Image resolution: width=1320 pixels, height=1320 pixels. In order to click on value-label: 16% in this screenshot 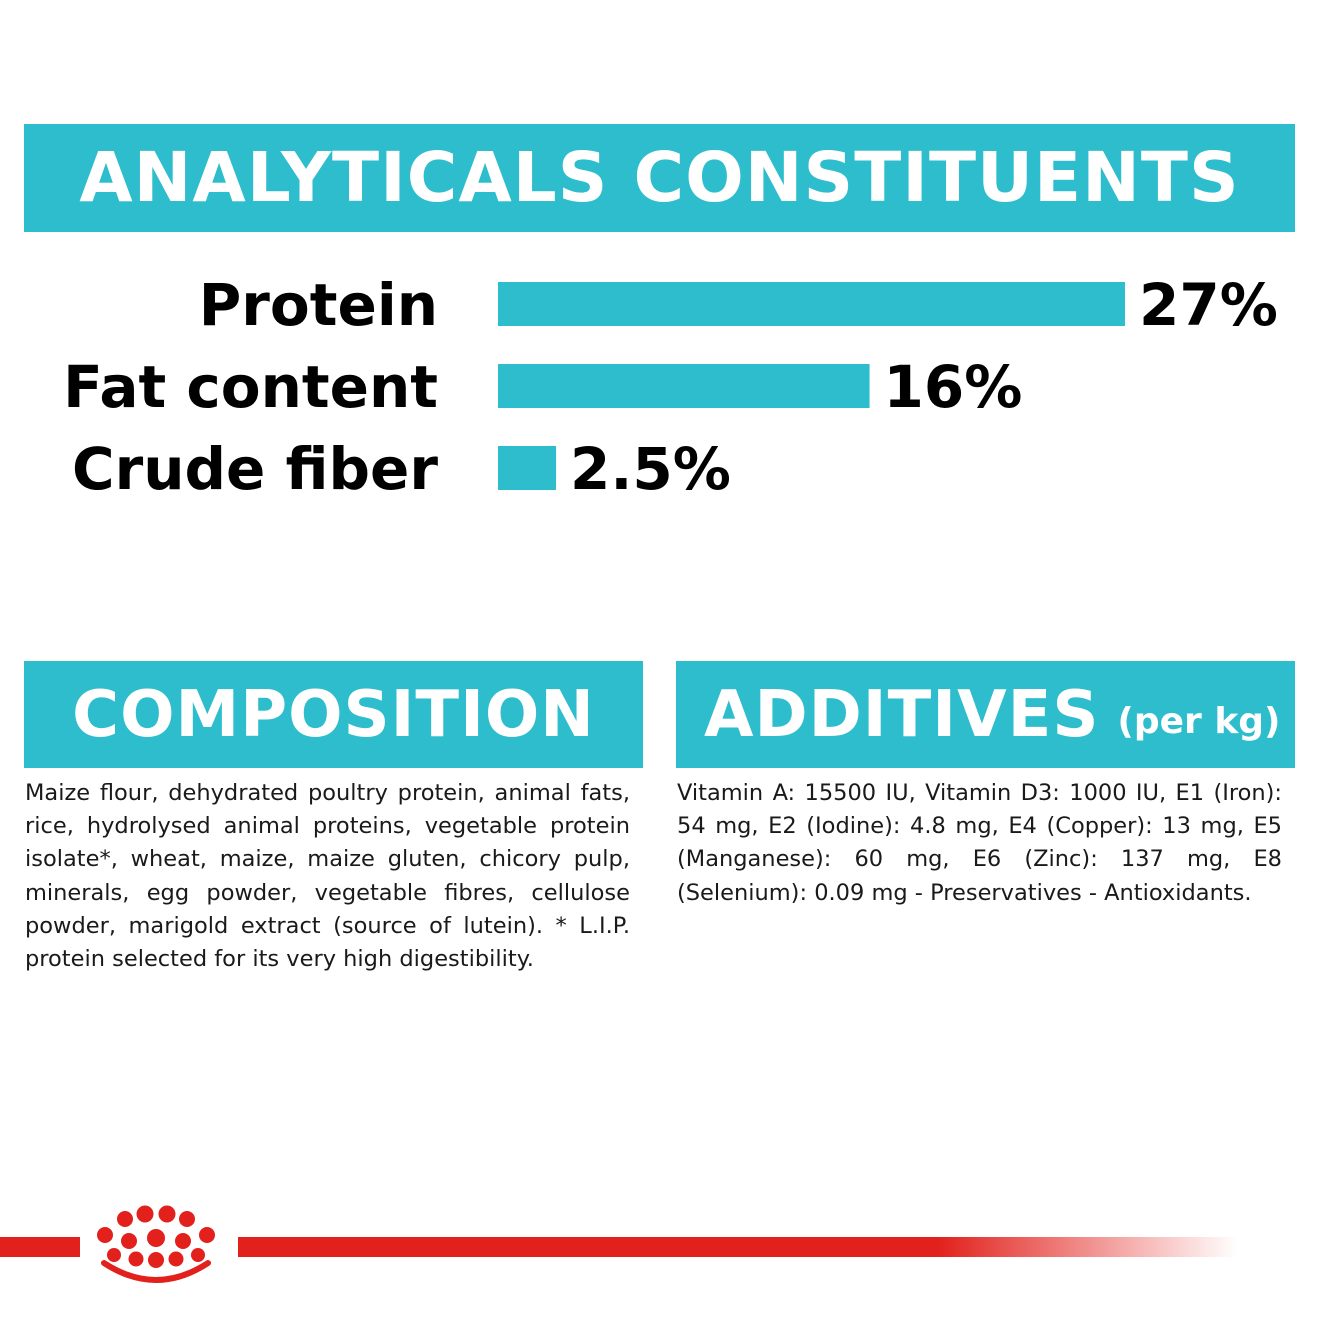, I will do `click(953, 387)`.